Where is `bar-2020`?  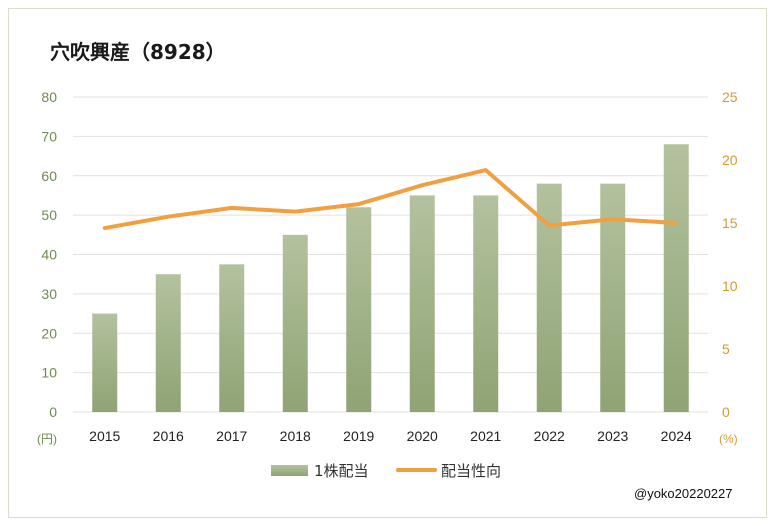 bar-2020 is located at coordinates (422, 303).